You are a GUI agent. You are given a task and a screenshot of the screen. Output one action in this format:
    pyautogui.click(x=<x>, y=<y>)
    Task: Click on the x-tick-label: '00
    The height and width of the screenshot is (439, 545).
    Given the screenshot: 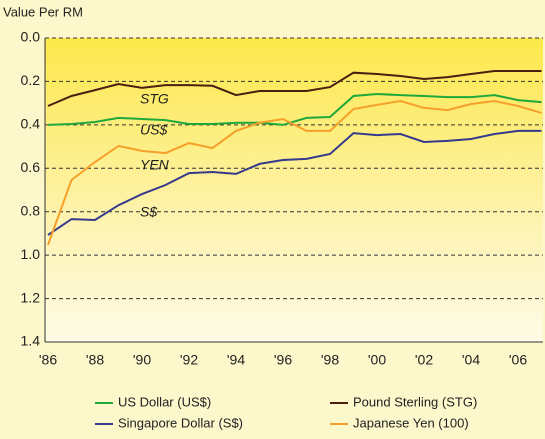 What is the action you would take?
    pyautogui.click(x=377, y=360)
    